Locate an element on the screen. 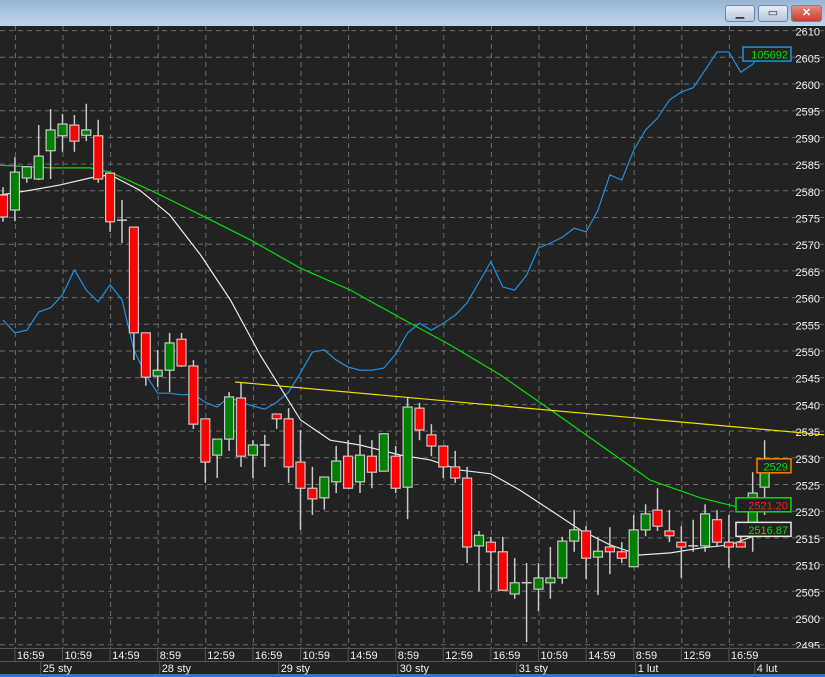 This screenshot has width=825, height=677. restore-icon: ▭ is located at coordinates (773, 13).